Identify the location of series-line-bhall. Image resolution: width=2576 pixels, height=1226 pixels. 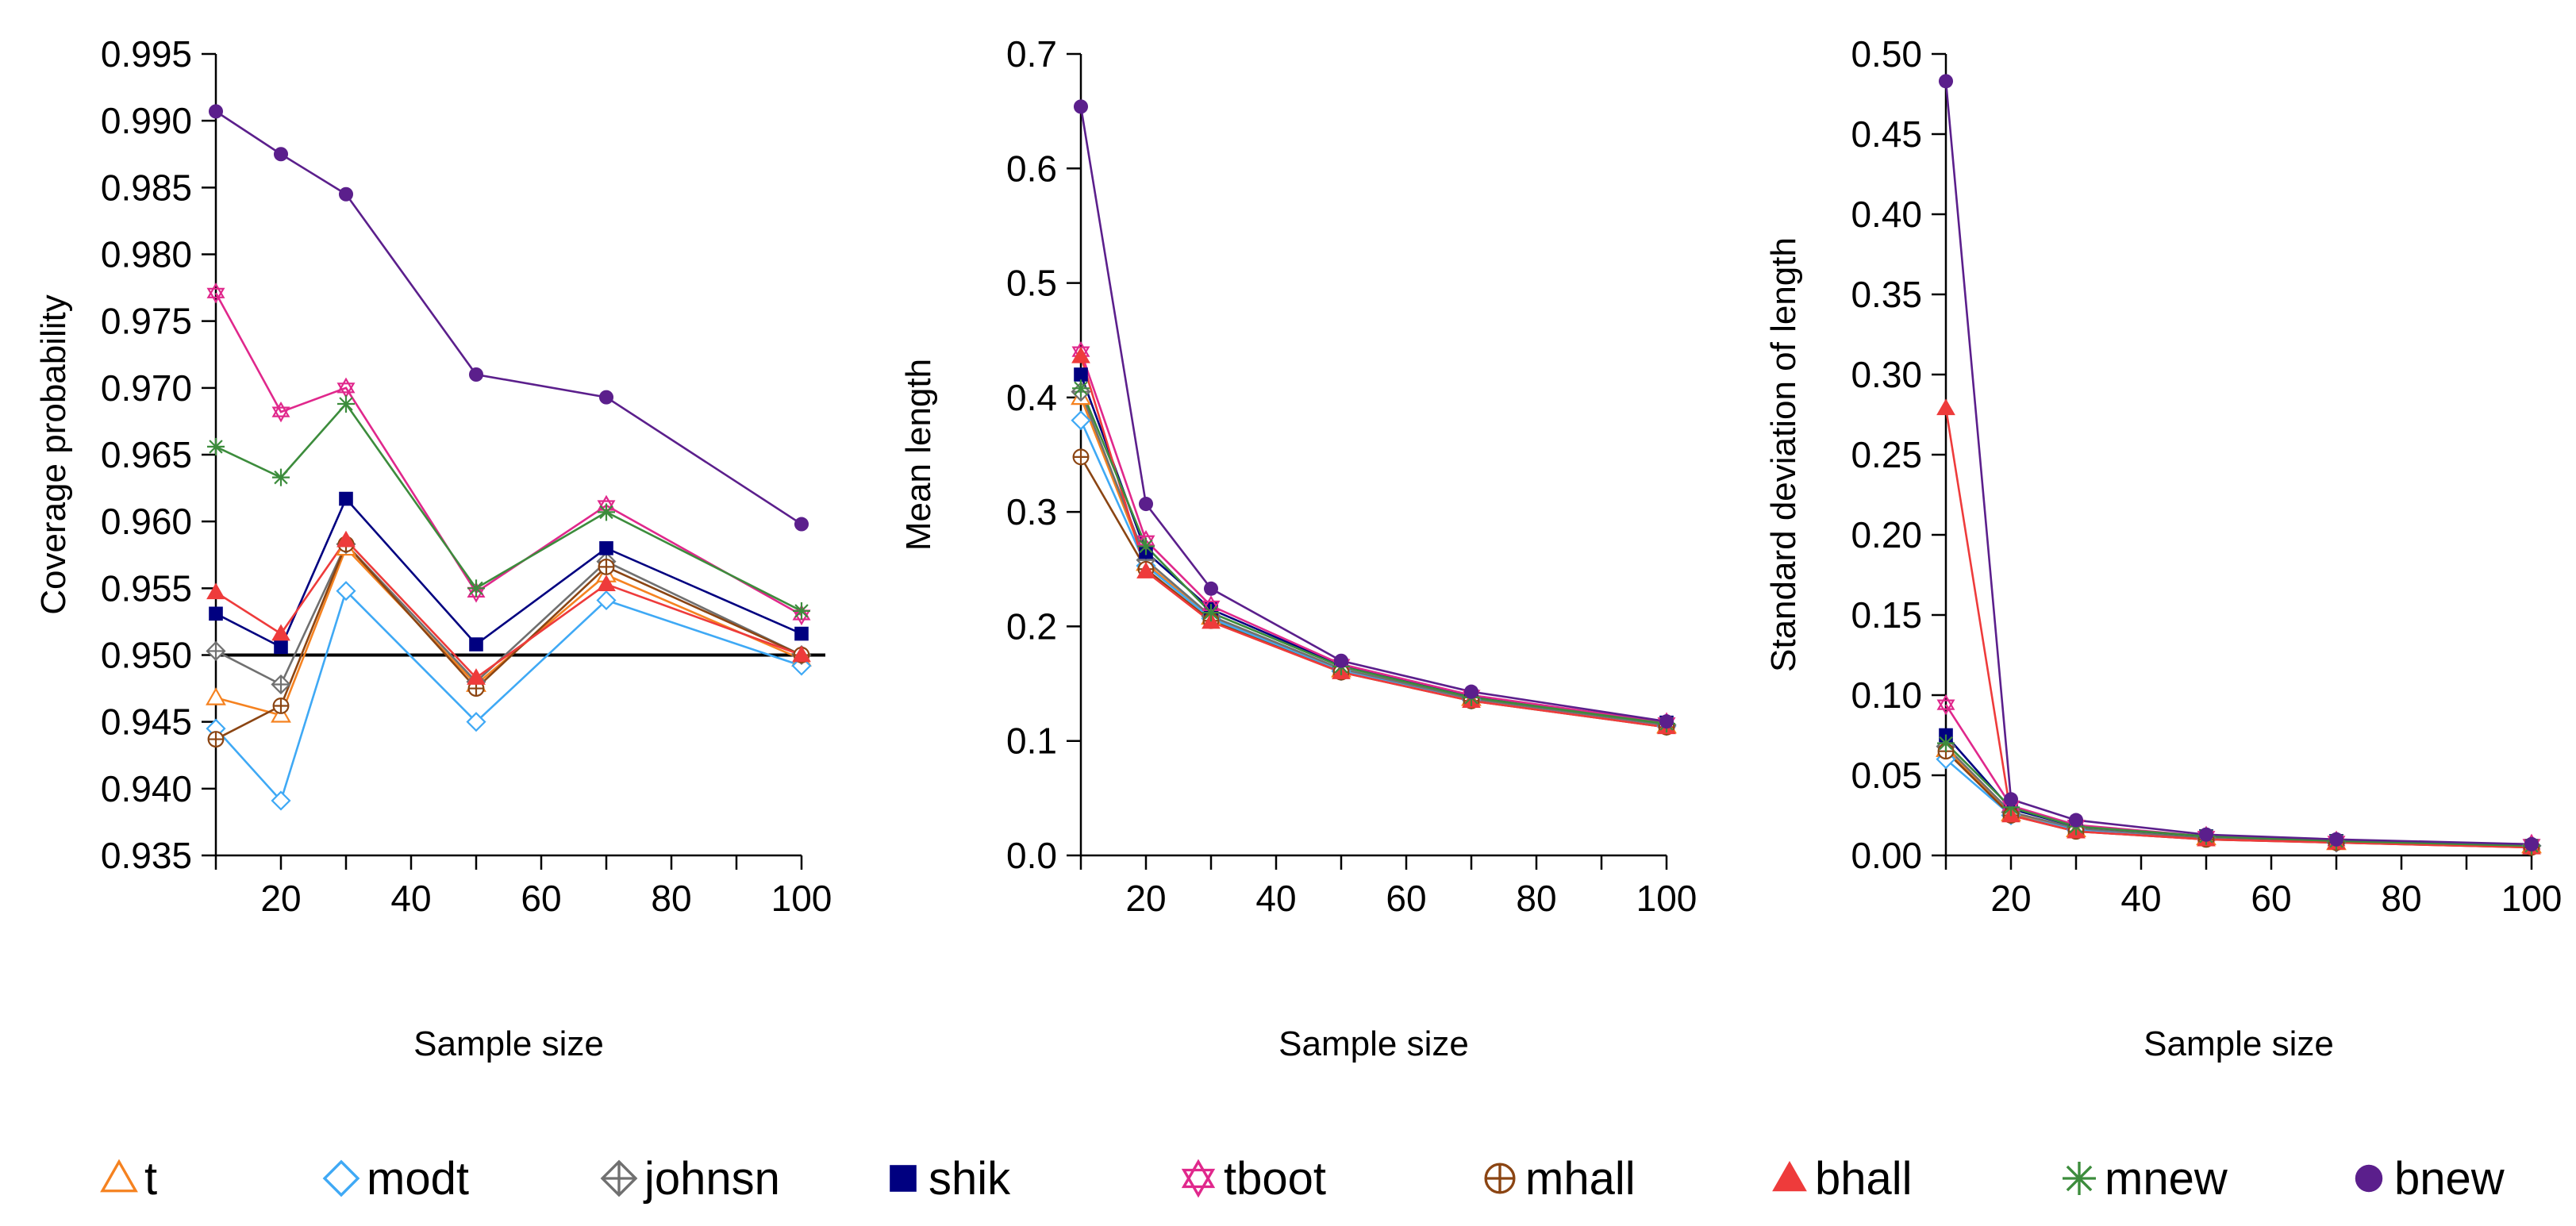
(2238, 628).